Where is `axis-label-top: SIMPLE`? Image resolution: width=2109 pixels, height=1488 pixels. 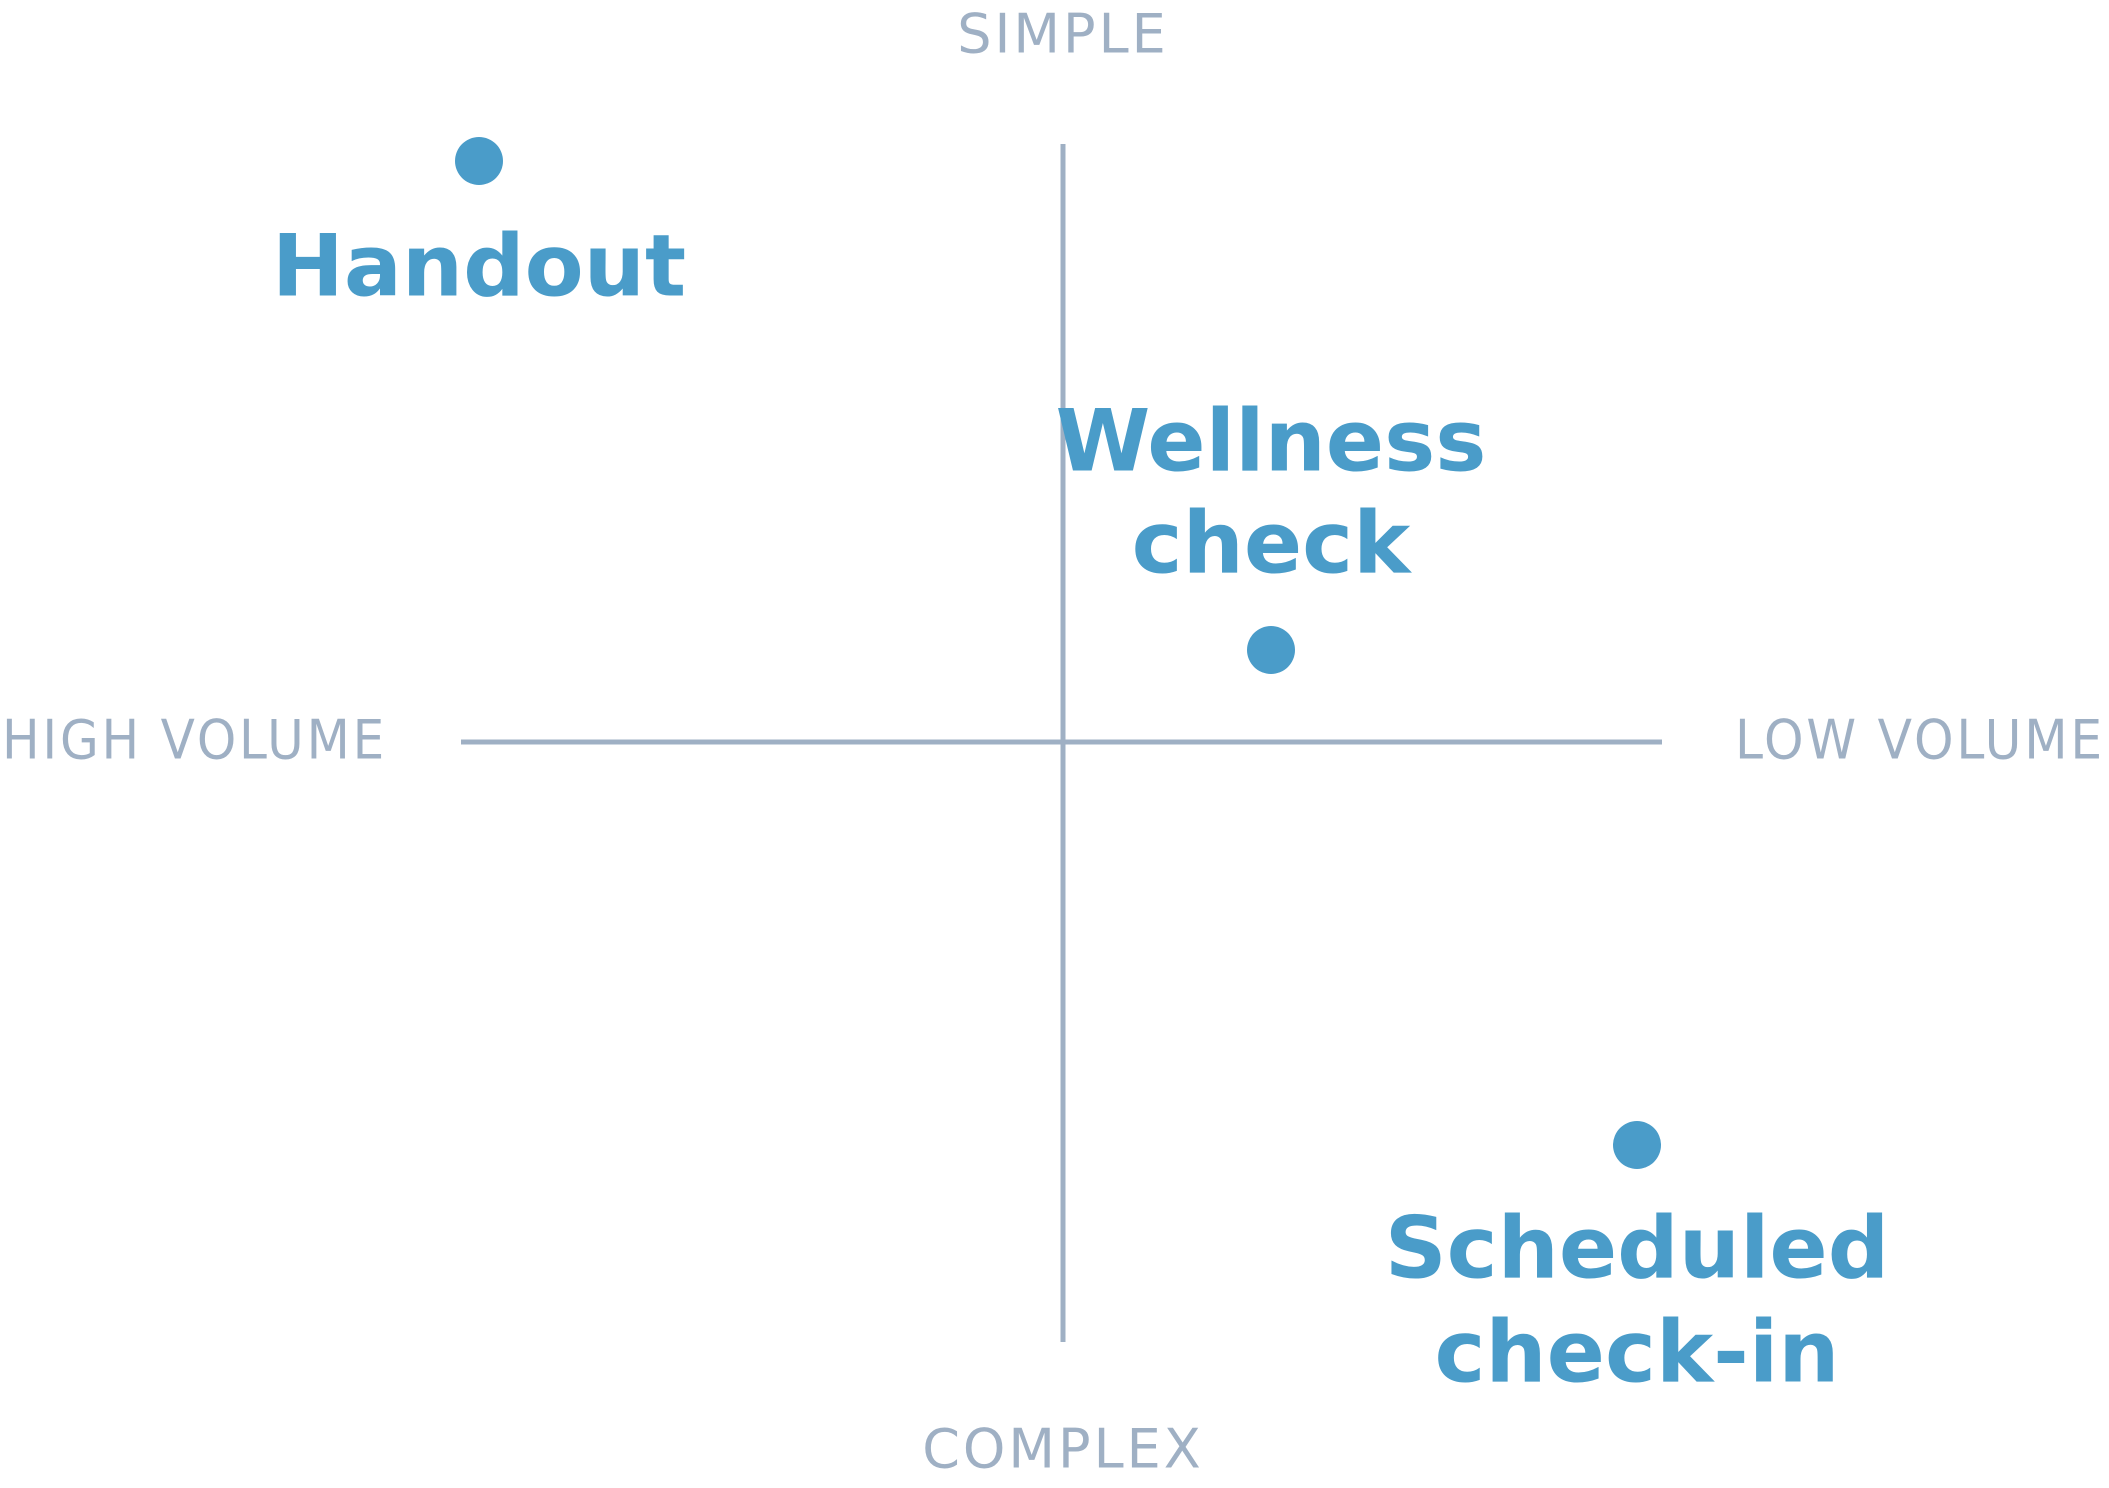
axis-label-top: SIMPLE is located at coordinates (1063, 34).